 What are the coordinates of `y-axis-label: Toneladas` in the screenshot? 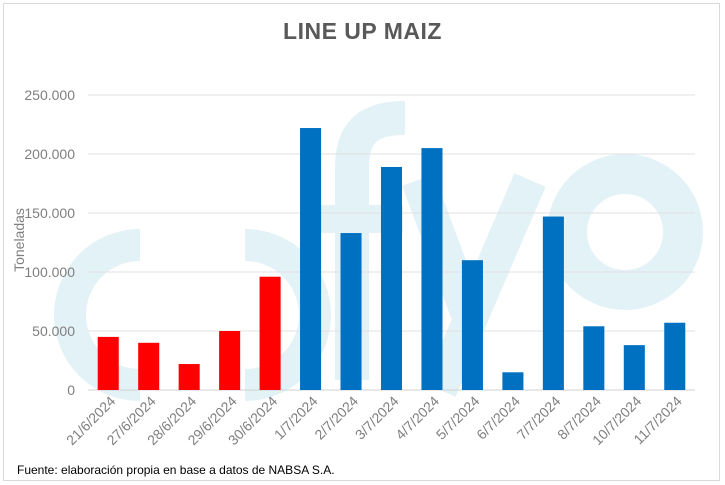 It's located at (19, 240).